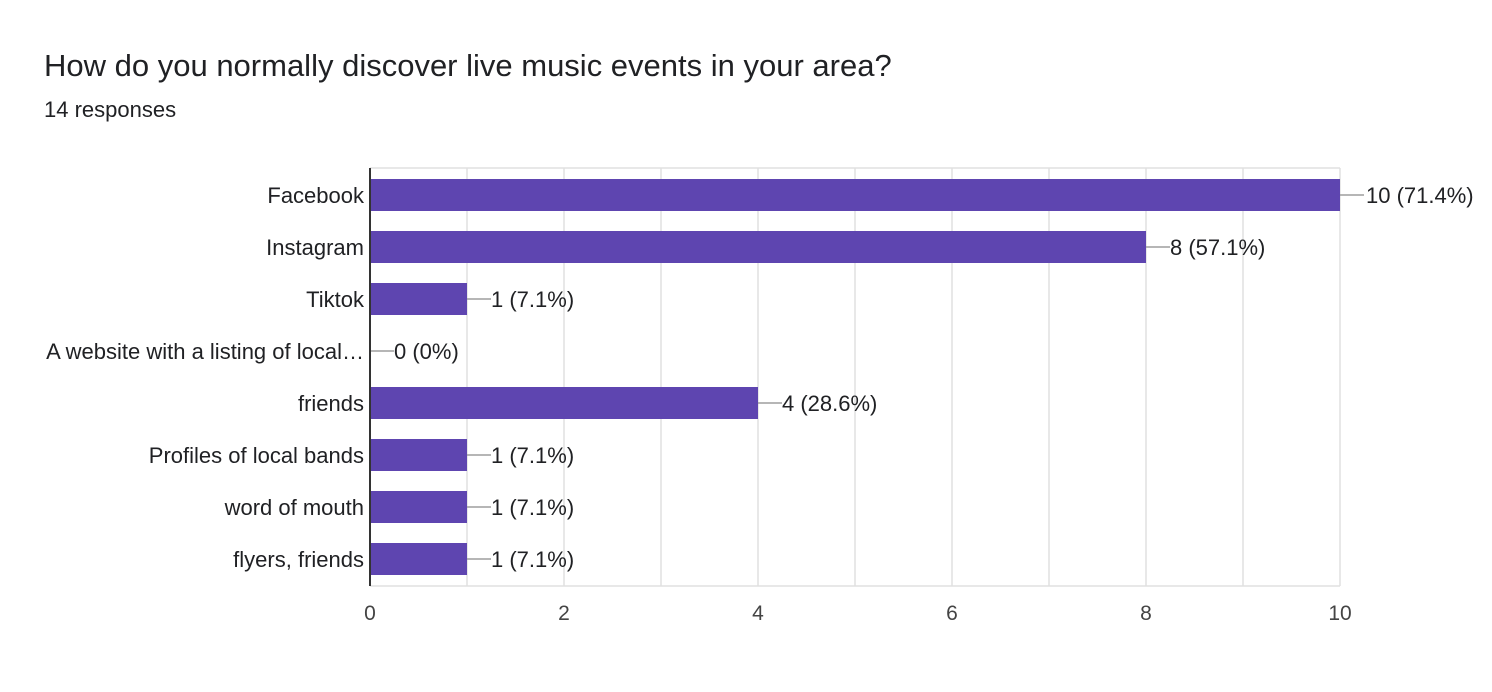 This screenshot has width=1492, height=692. I want to click on x-tick-label: 10, so click(1339, 613).